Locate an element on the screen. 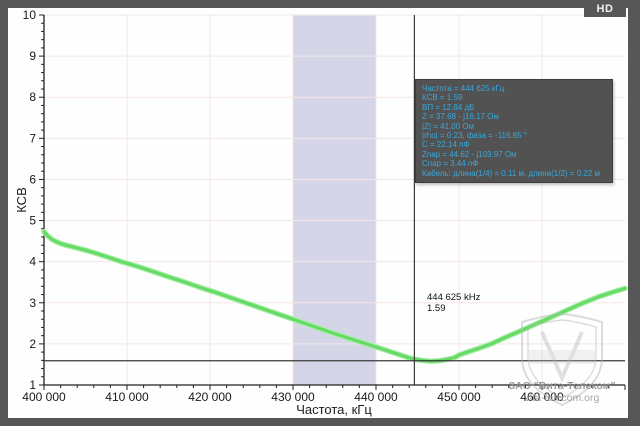 Image resolution: width=640 pixels, height=426 pixels. svg-text: 430 000 is located at coordinates (293, 397).